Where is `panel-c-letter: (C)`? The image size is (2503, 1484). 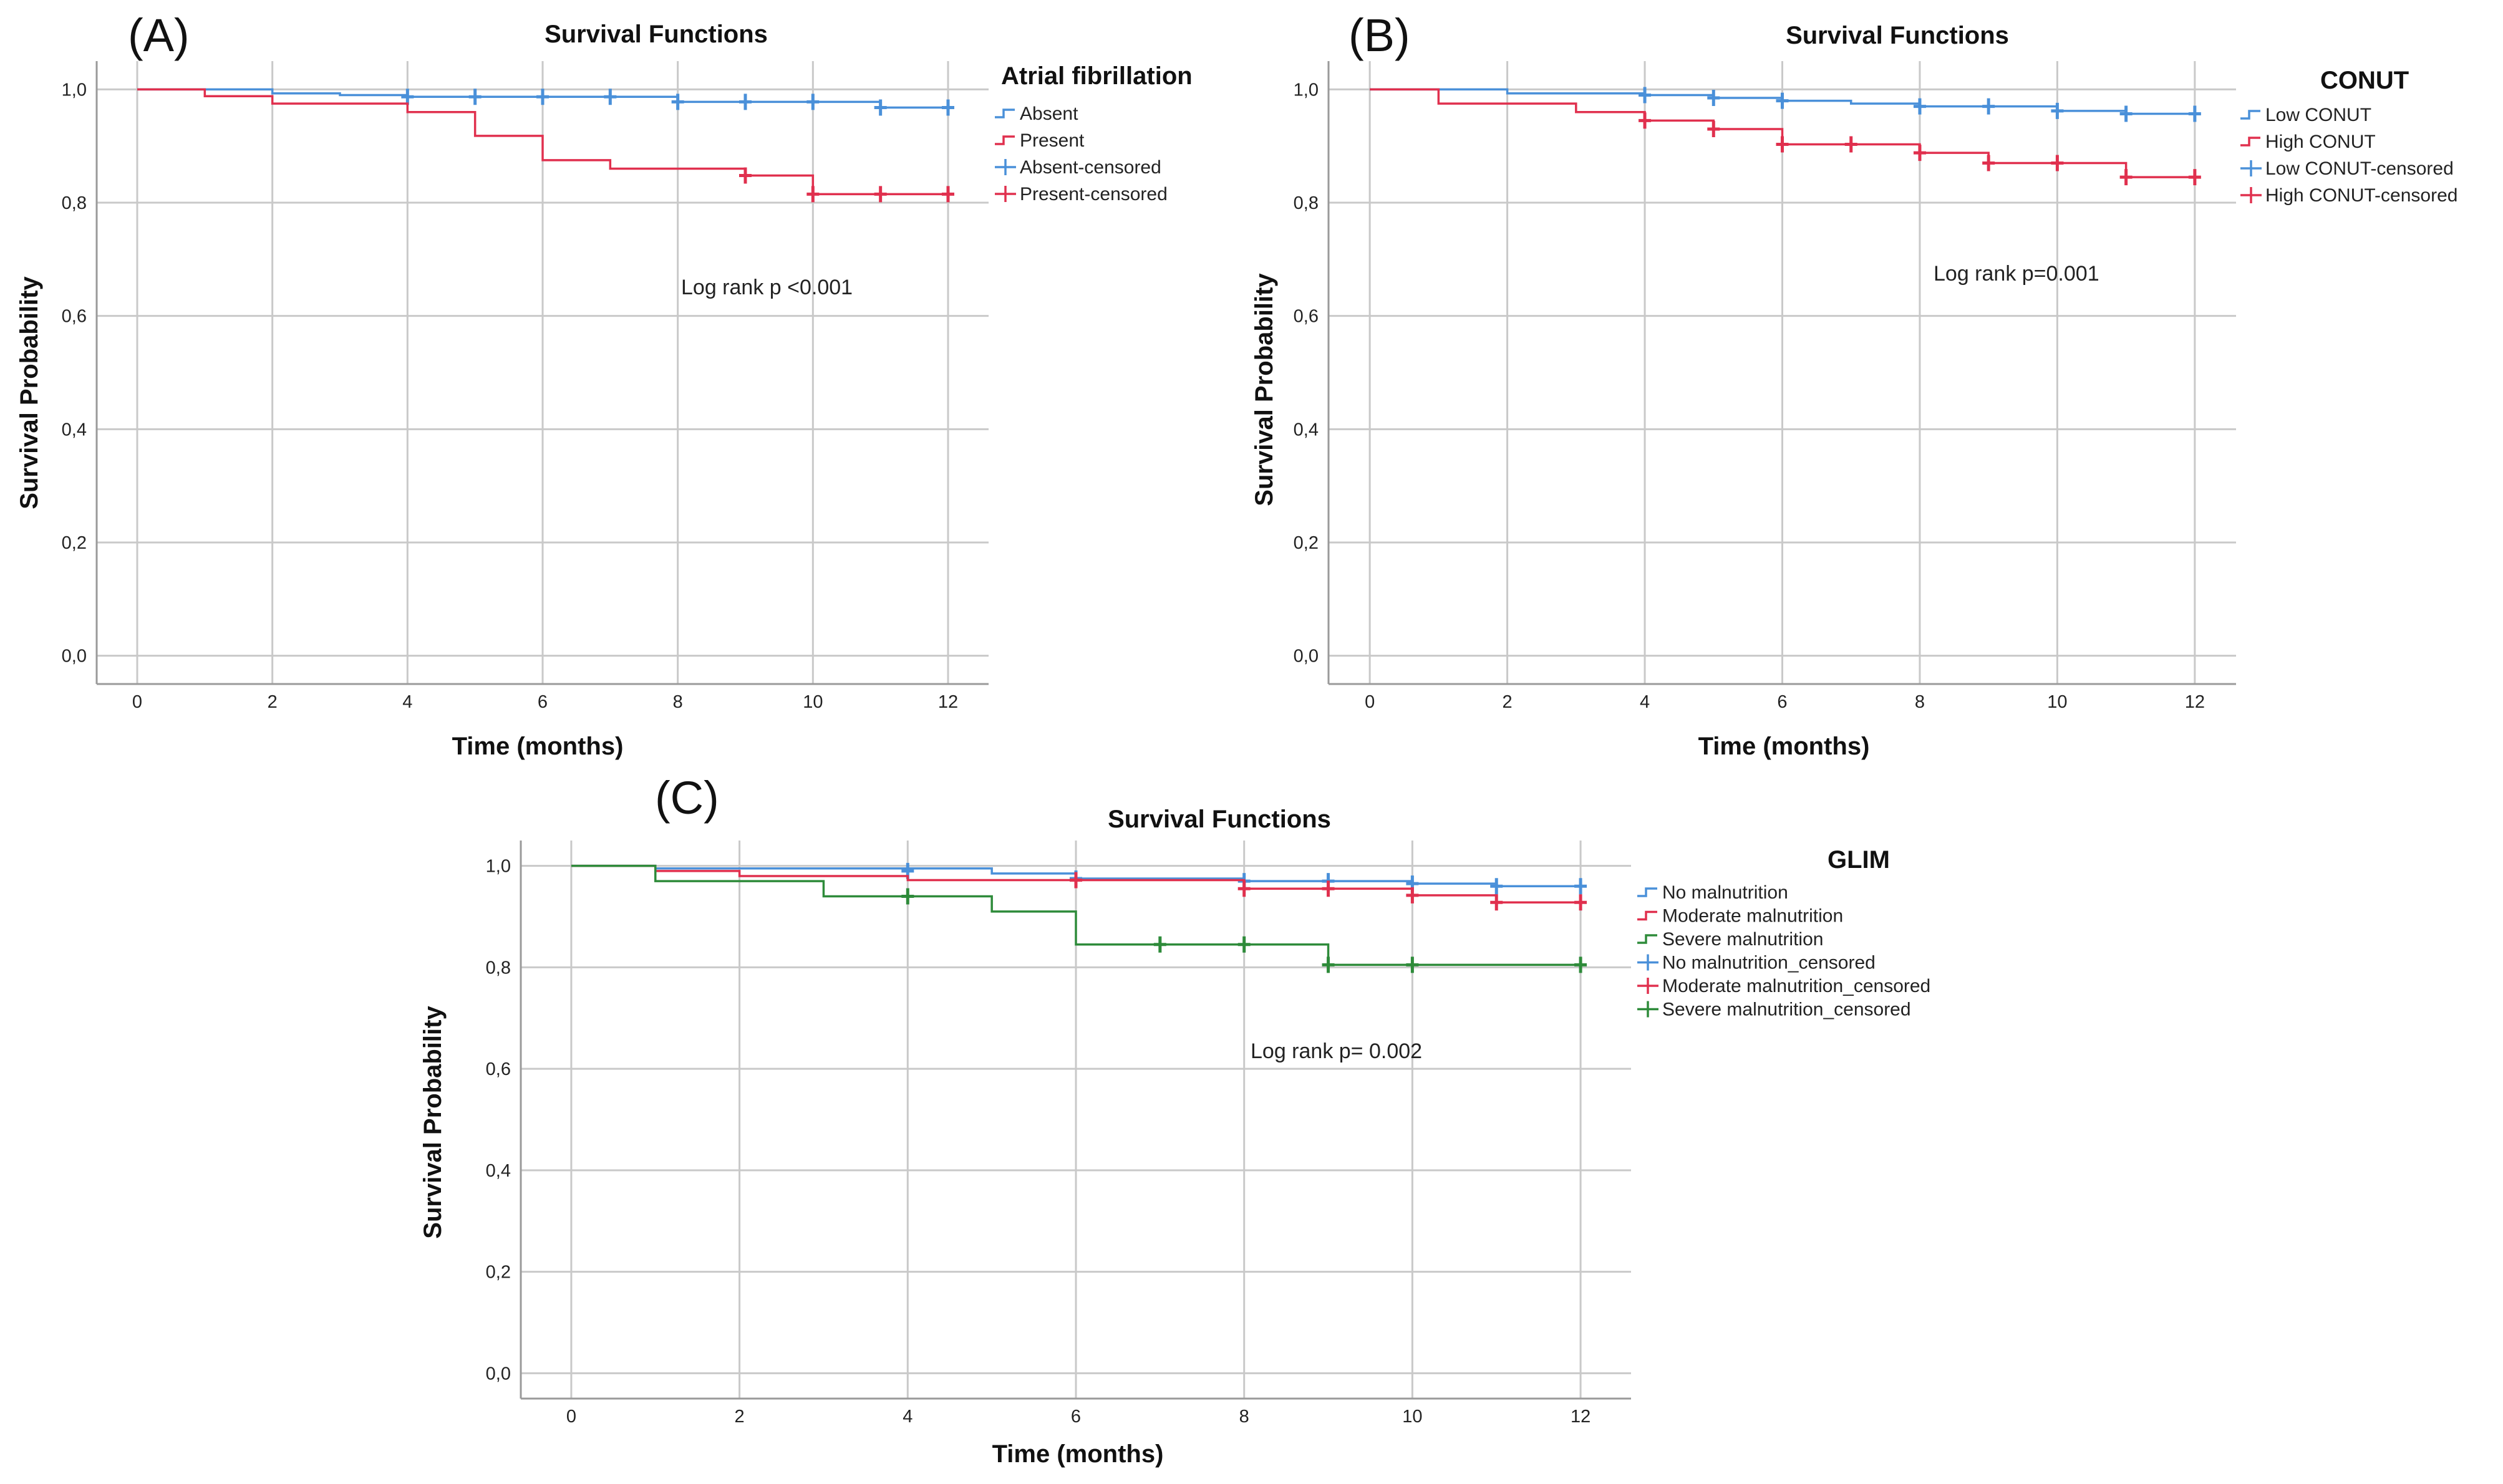
panel-c-letter: (C) is located at coordinates (687, 798).